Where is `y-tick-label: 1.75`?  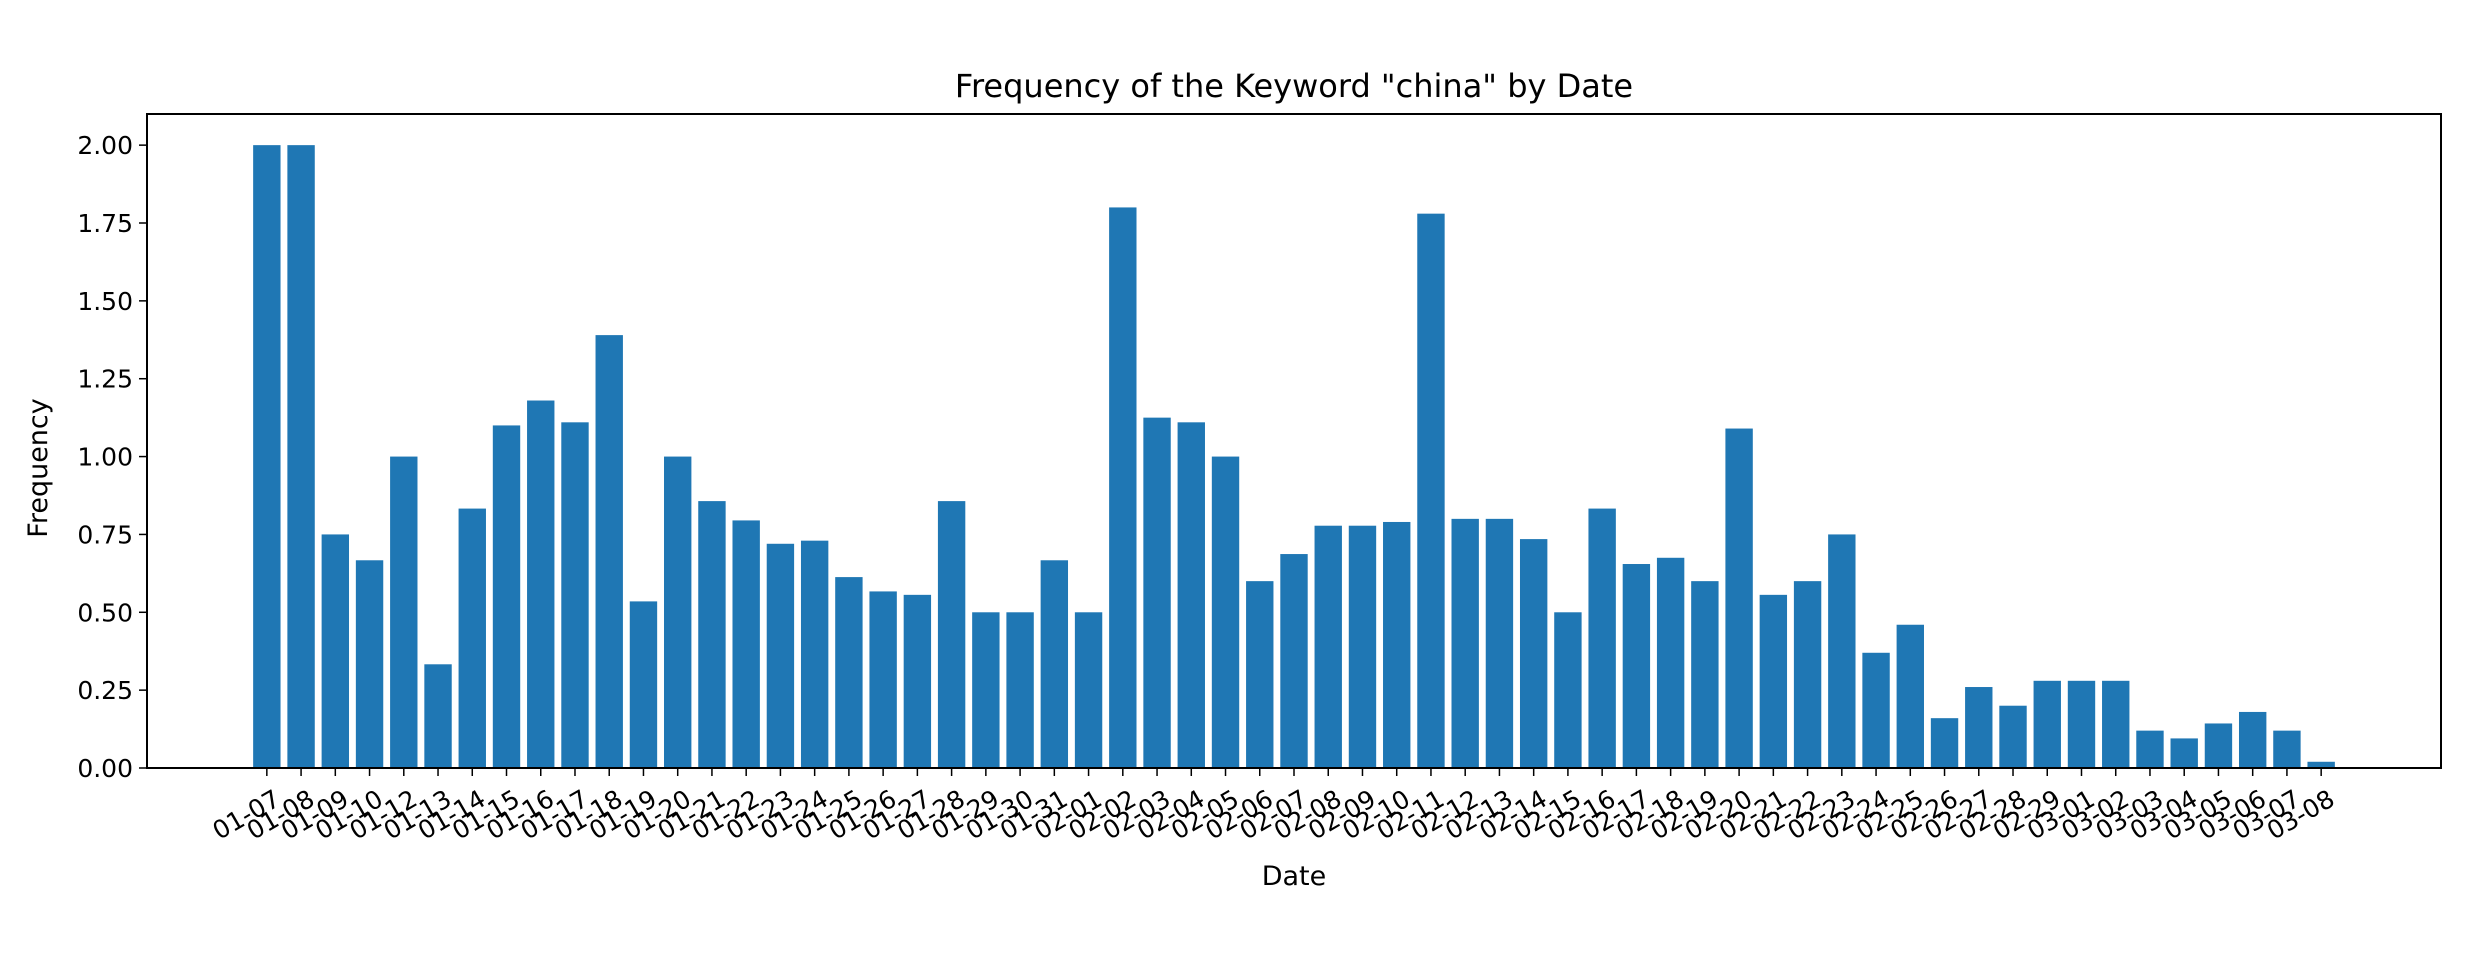 y-tick-label: 1.75 is located at coordinates (105, 223).